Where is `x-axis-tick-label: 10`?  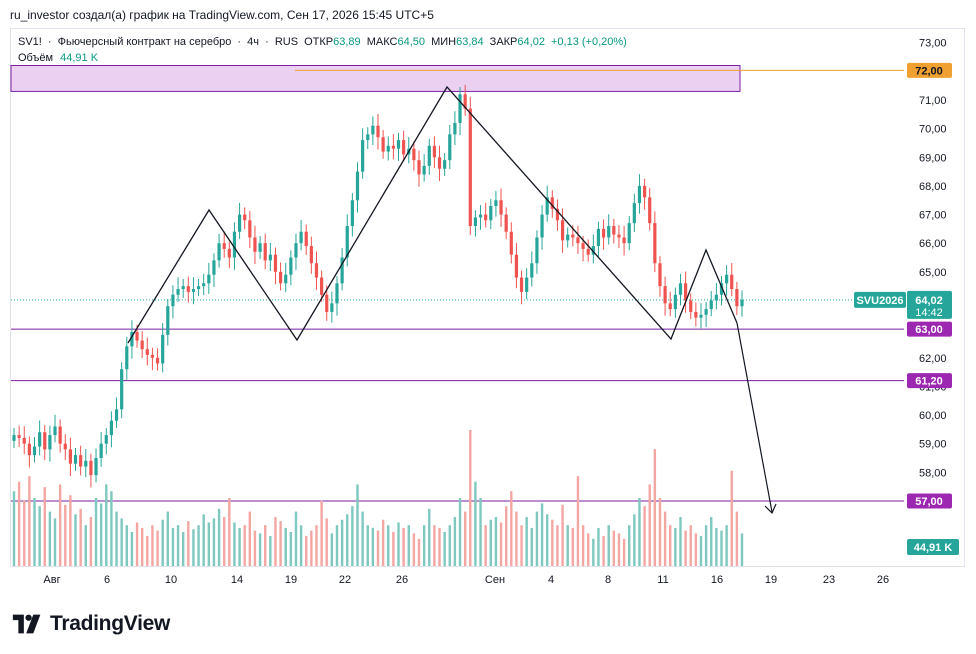 x-axis-tick-label: 10 is located at coordinates (171, 580).